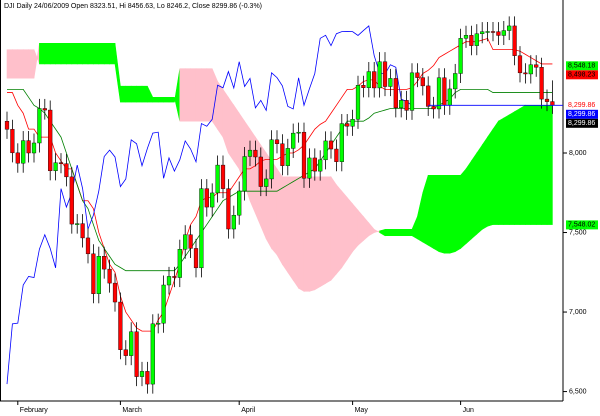 The height and width of the screenshot is (416, 600). Describe the element at coordinates (581, 105) in the screenshot. I see `price-label: 8,299.86` at that location.